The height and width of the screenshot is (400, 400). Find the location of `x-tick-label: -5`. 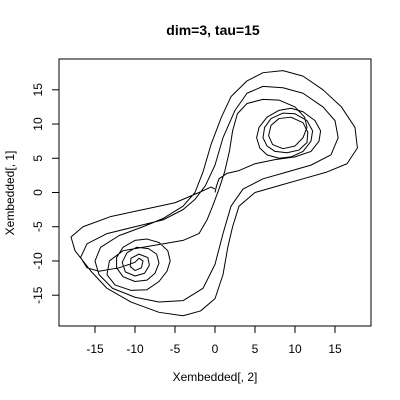

x-tick-label: -5 is located at coordinates (175, 349).